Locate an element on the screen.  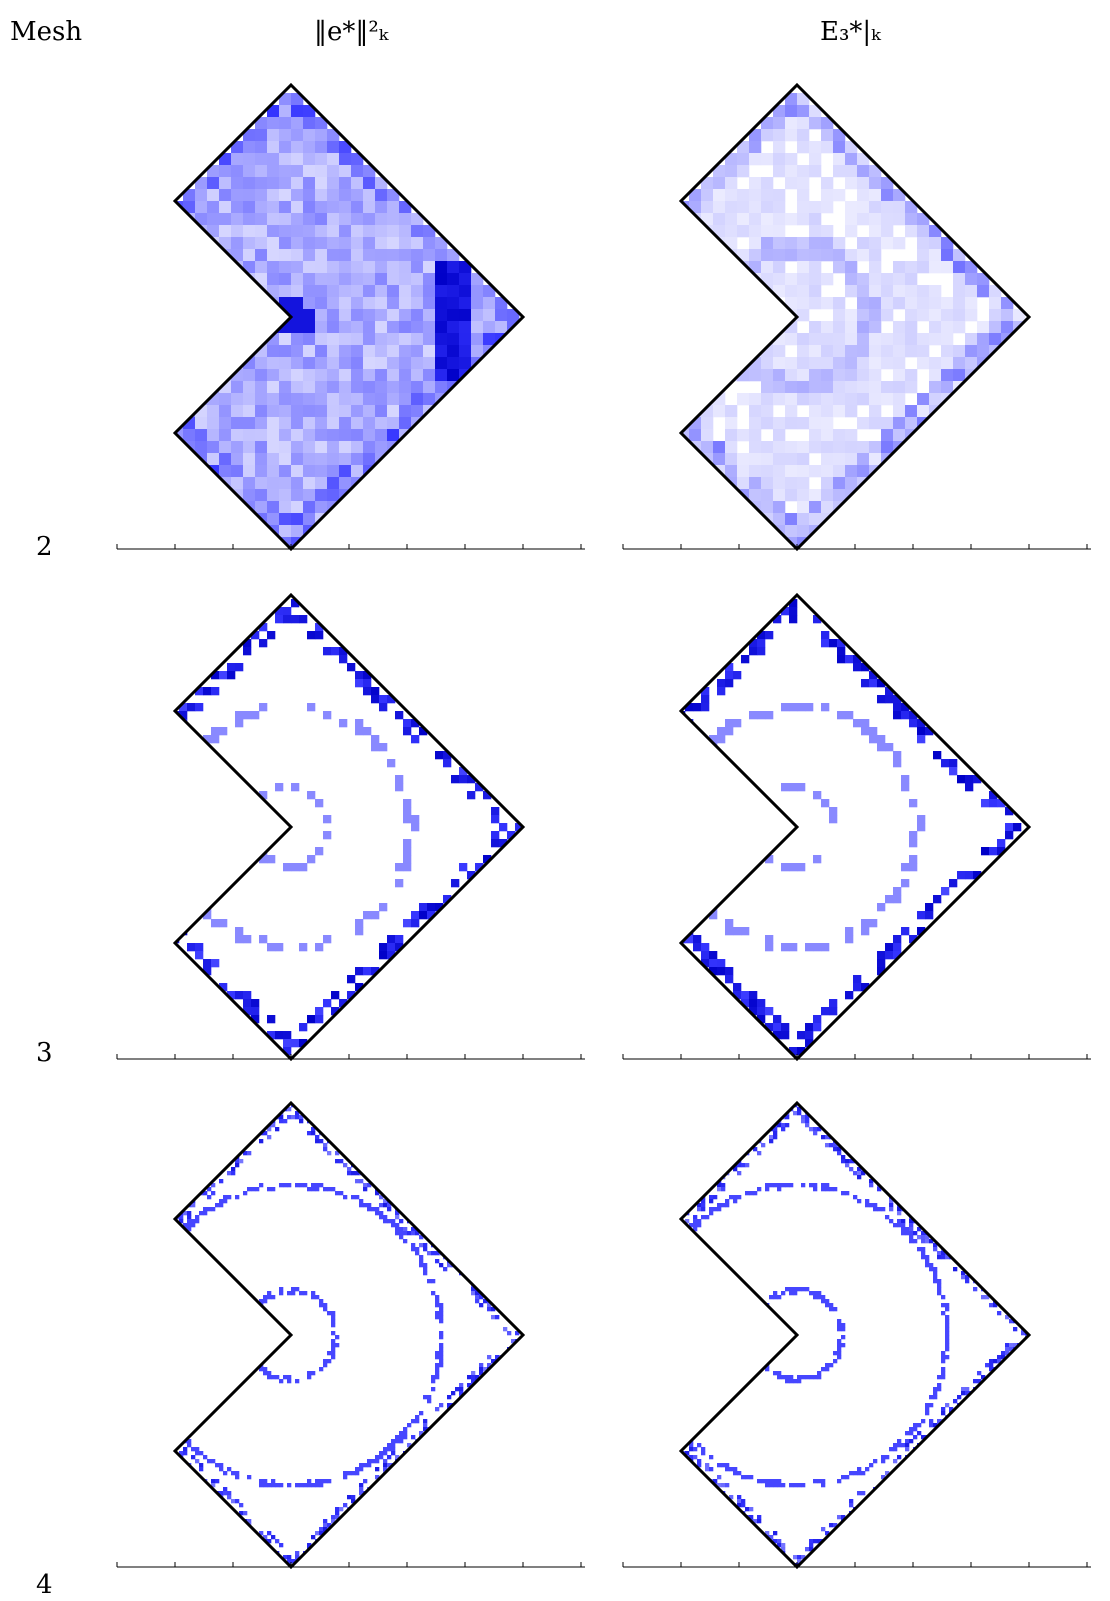
mesh-label-row-3: 3 is located at coordinates (44, 1053).